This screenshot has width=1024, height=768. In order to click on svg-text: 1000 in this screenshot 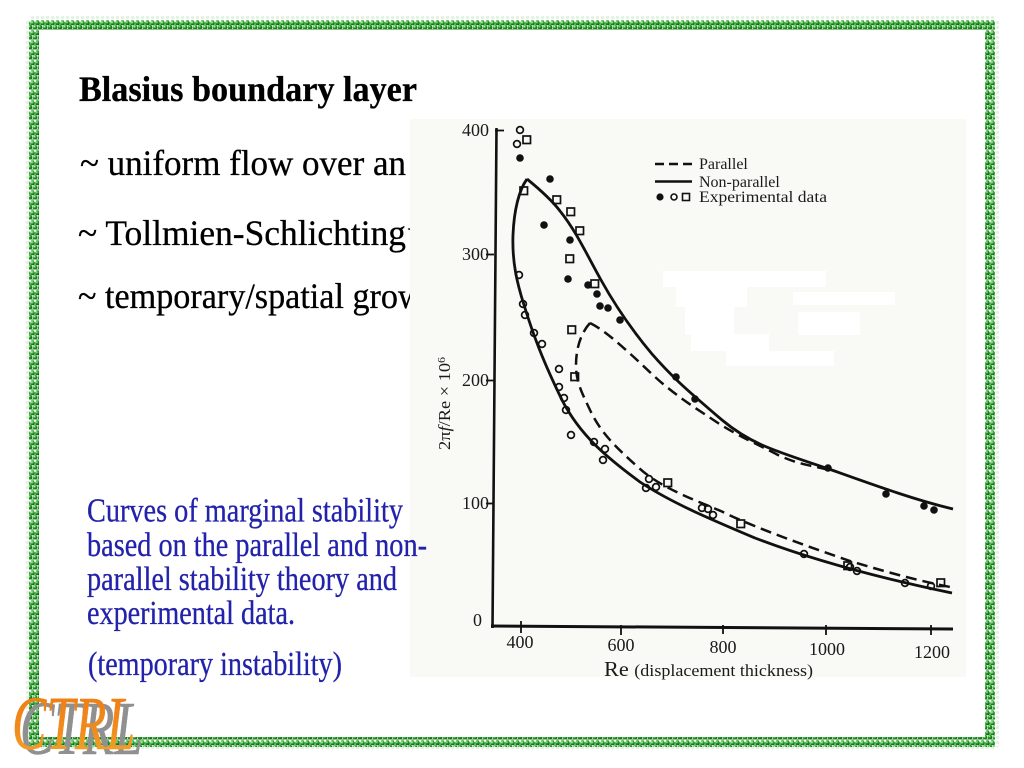, I will do `click(827, 649)`.